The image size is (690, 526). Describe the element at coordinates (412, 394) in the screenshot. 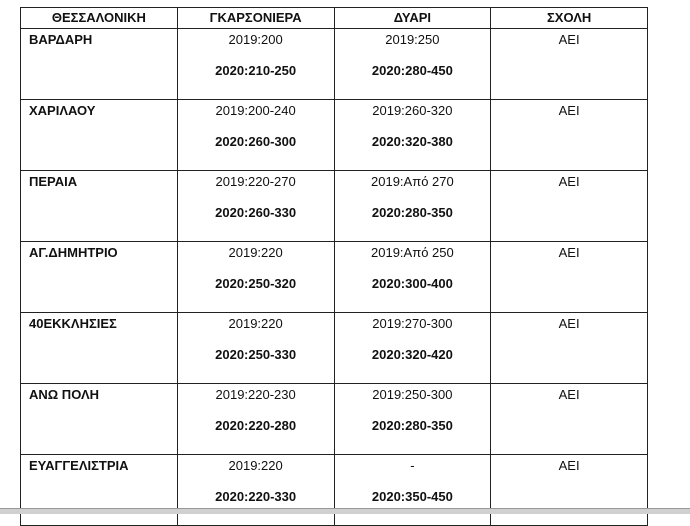

I see `two-room-2019: 2019:250-300` at that location.